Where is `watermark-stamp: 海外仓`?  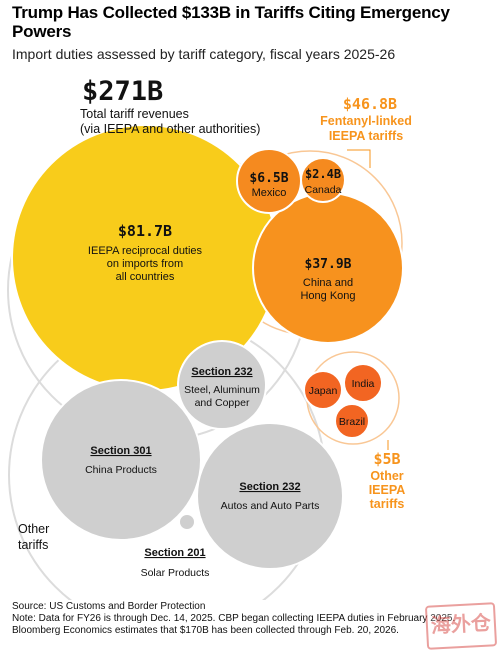
watermark-stamp: 海外仓 is located at coordinates (461, 626).